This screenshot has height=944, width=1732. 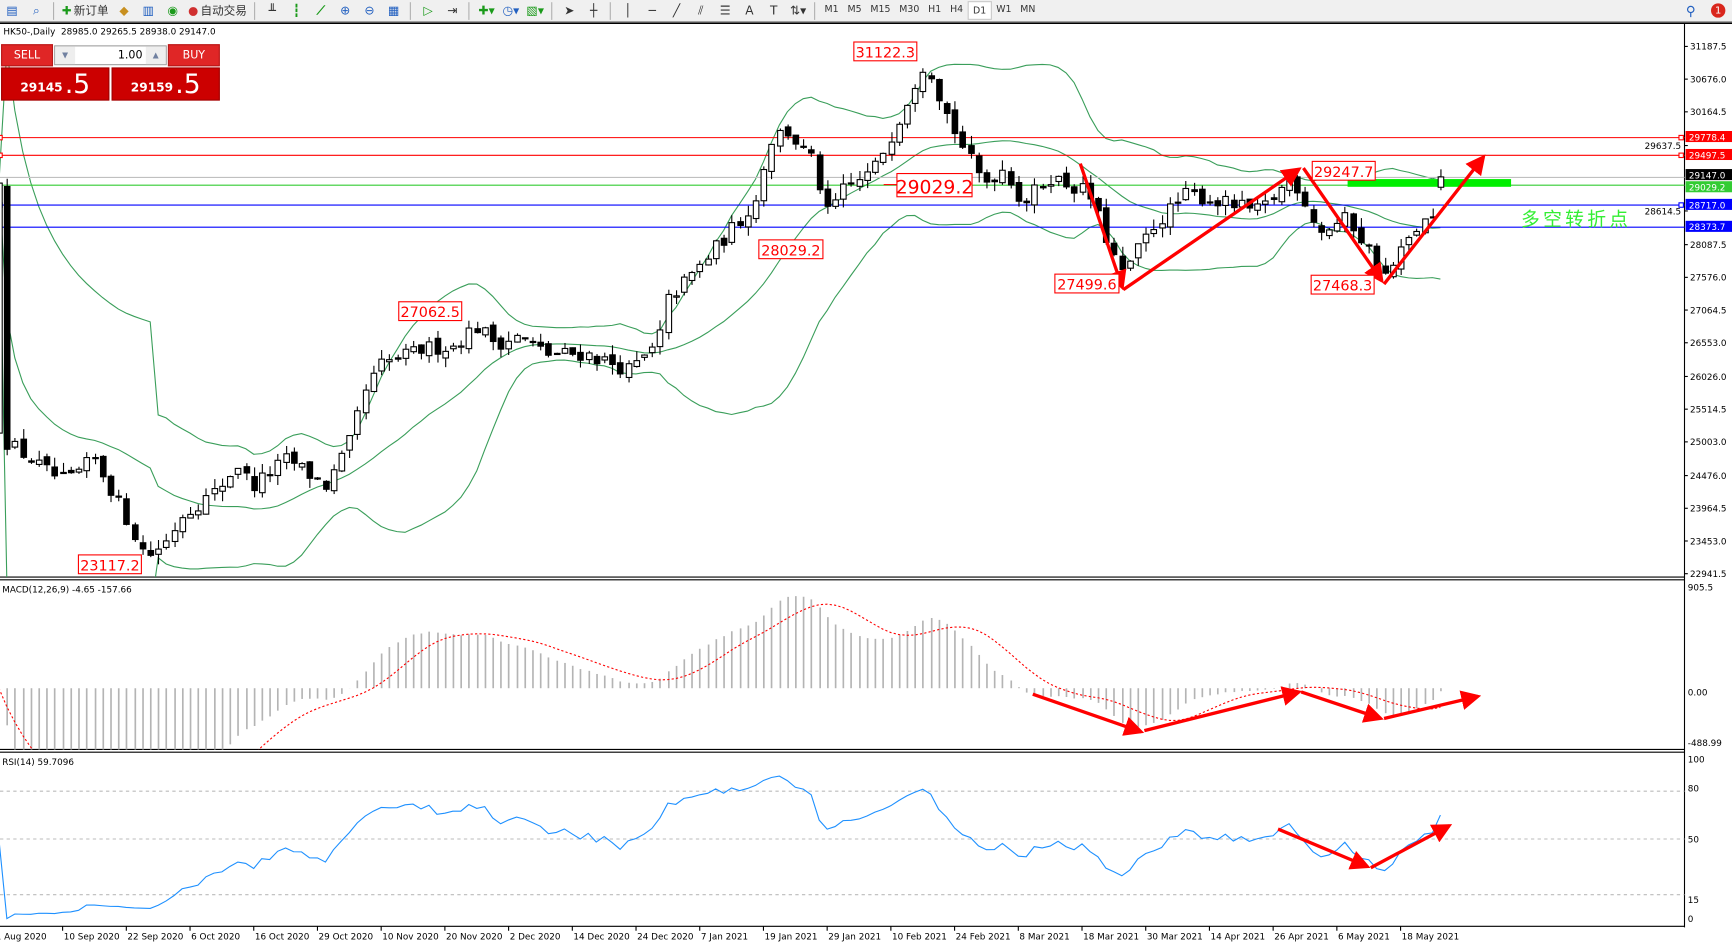 I want to click on timeframe-m1: M1, so click(x=831, y=9).